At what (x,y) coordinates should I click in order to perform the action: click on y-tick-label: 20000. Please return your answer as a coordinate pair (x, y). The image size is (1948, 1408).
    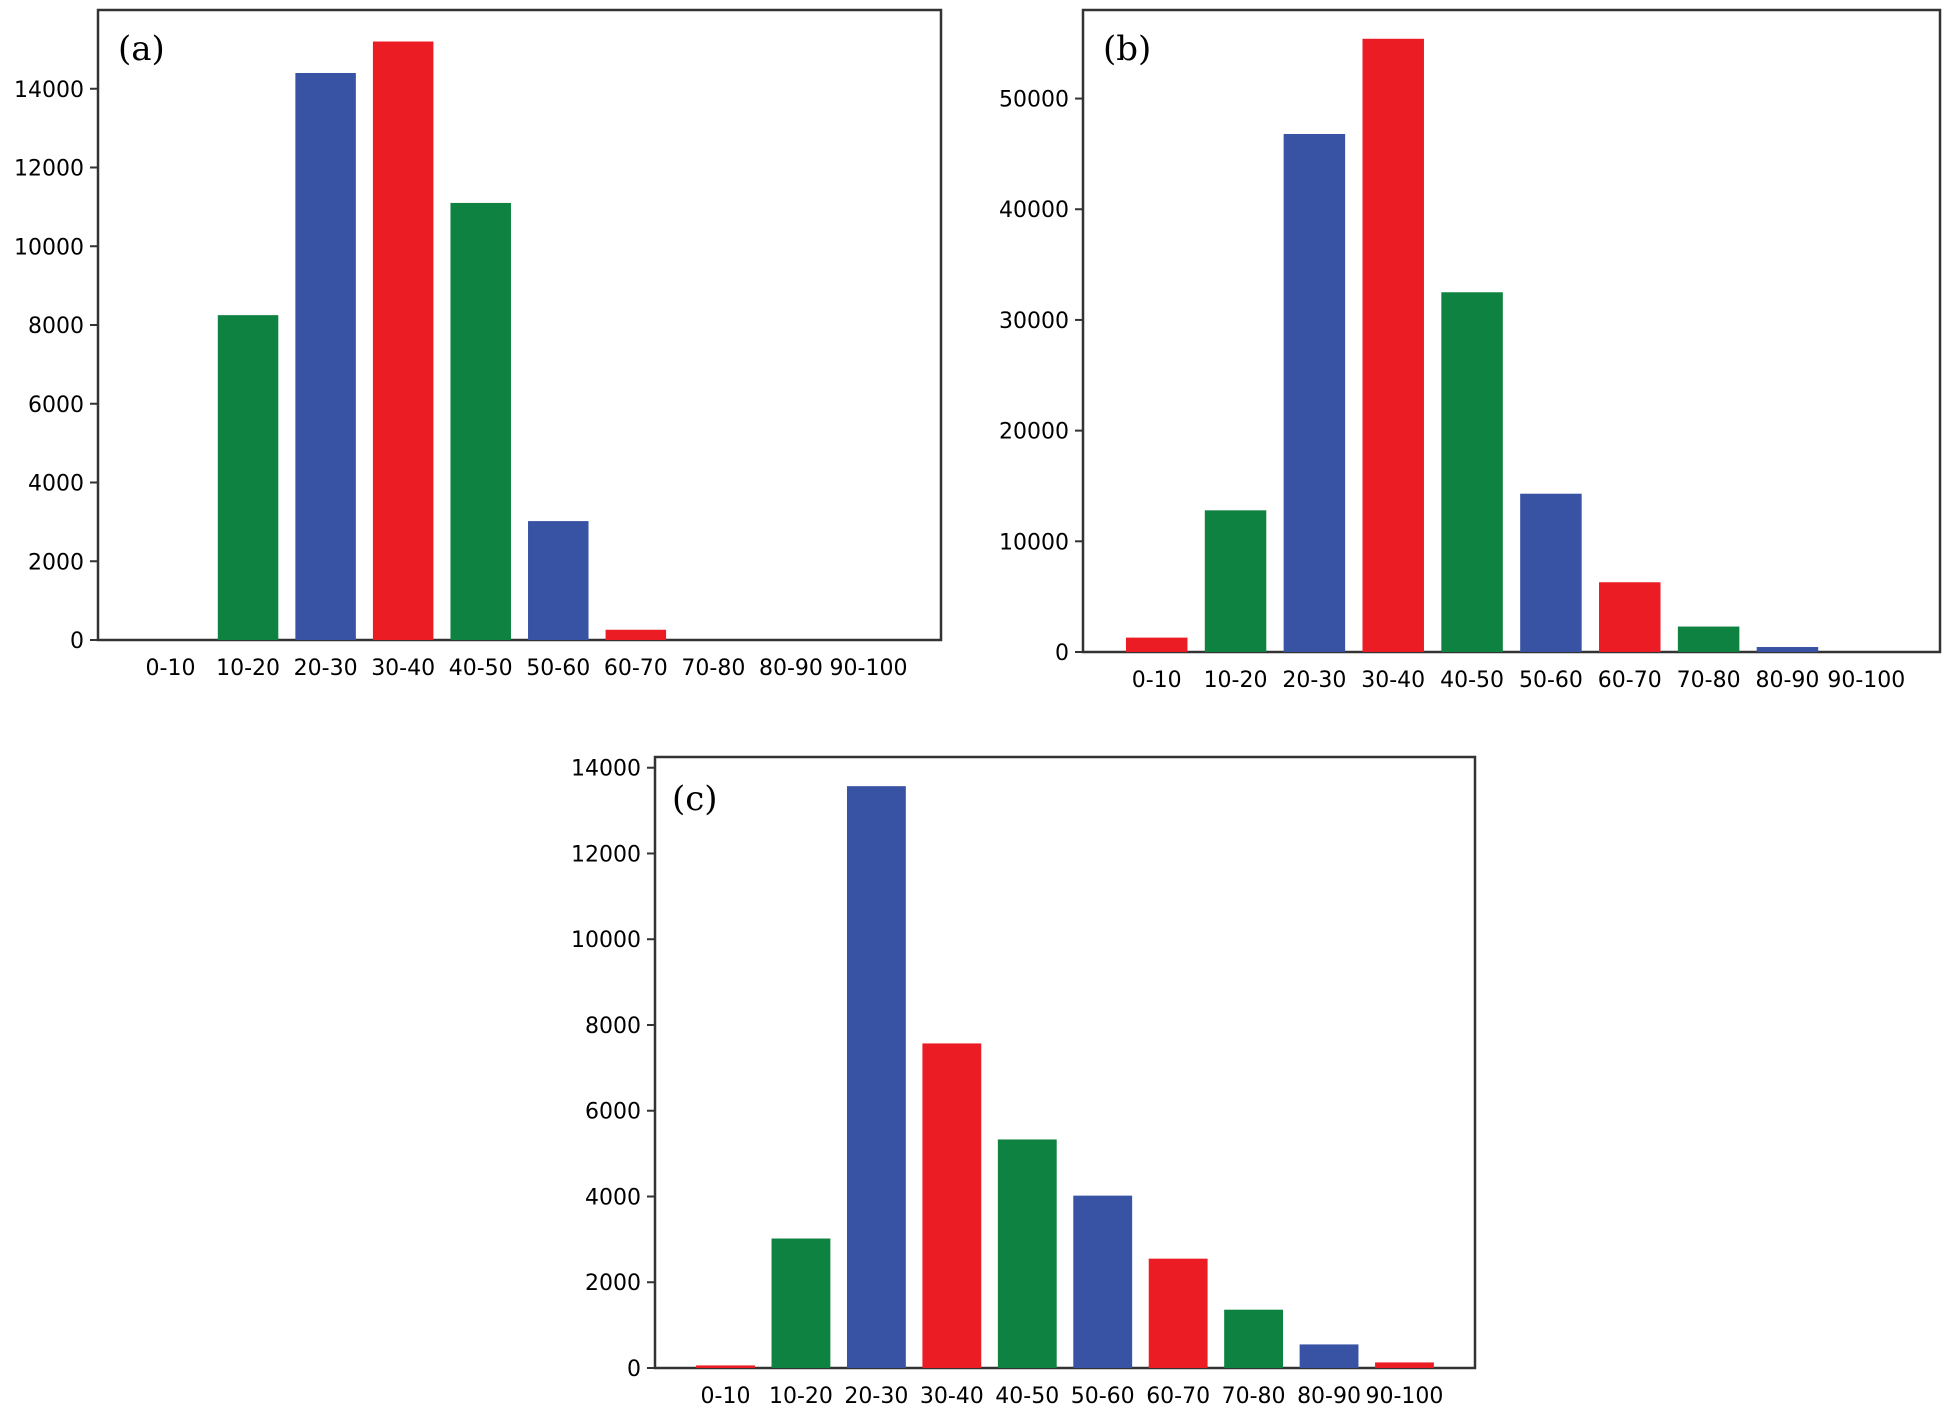
    Looking at the image, I should click on (1034, 432).